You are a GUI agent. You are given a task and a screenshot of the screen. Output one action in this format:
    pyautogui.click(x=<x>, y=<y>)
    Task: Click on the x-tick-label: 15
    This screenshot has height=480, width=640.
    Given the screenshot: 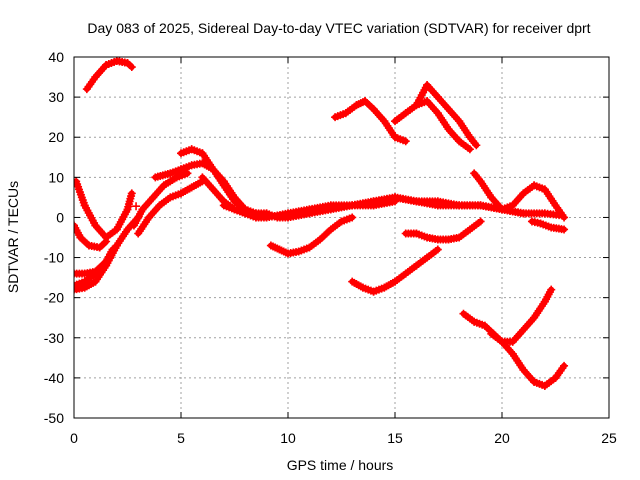 What is the action you would take?
    pyautogui.click(x=395, y=438)
    